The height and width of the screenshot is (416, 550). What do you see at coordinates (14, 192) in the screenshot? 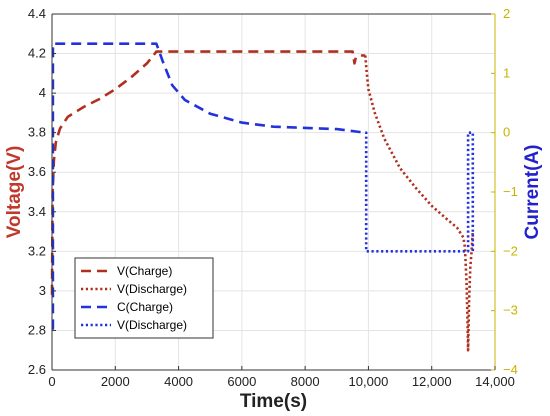
I see `left-axis-title: Voltage(V)` at bounding box center [14, 192].